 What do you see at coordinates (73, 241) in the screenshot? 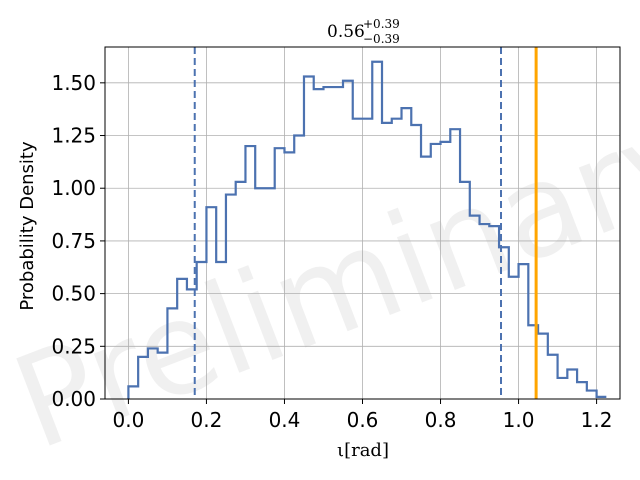
I see `y-tick-label: 0.75` at bounding box center [73, 241].